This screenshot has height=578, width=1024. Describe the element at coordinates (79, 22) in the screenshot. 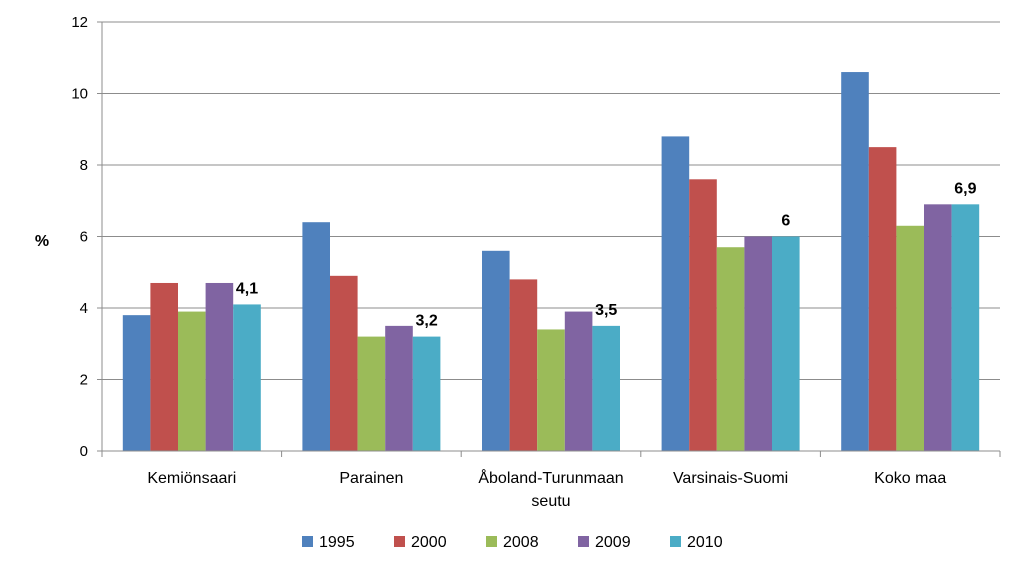

I see `y-tick-label: 12` at that location.